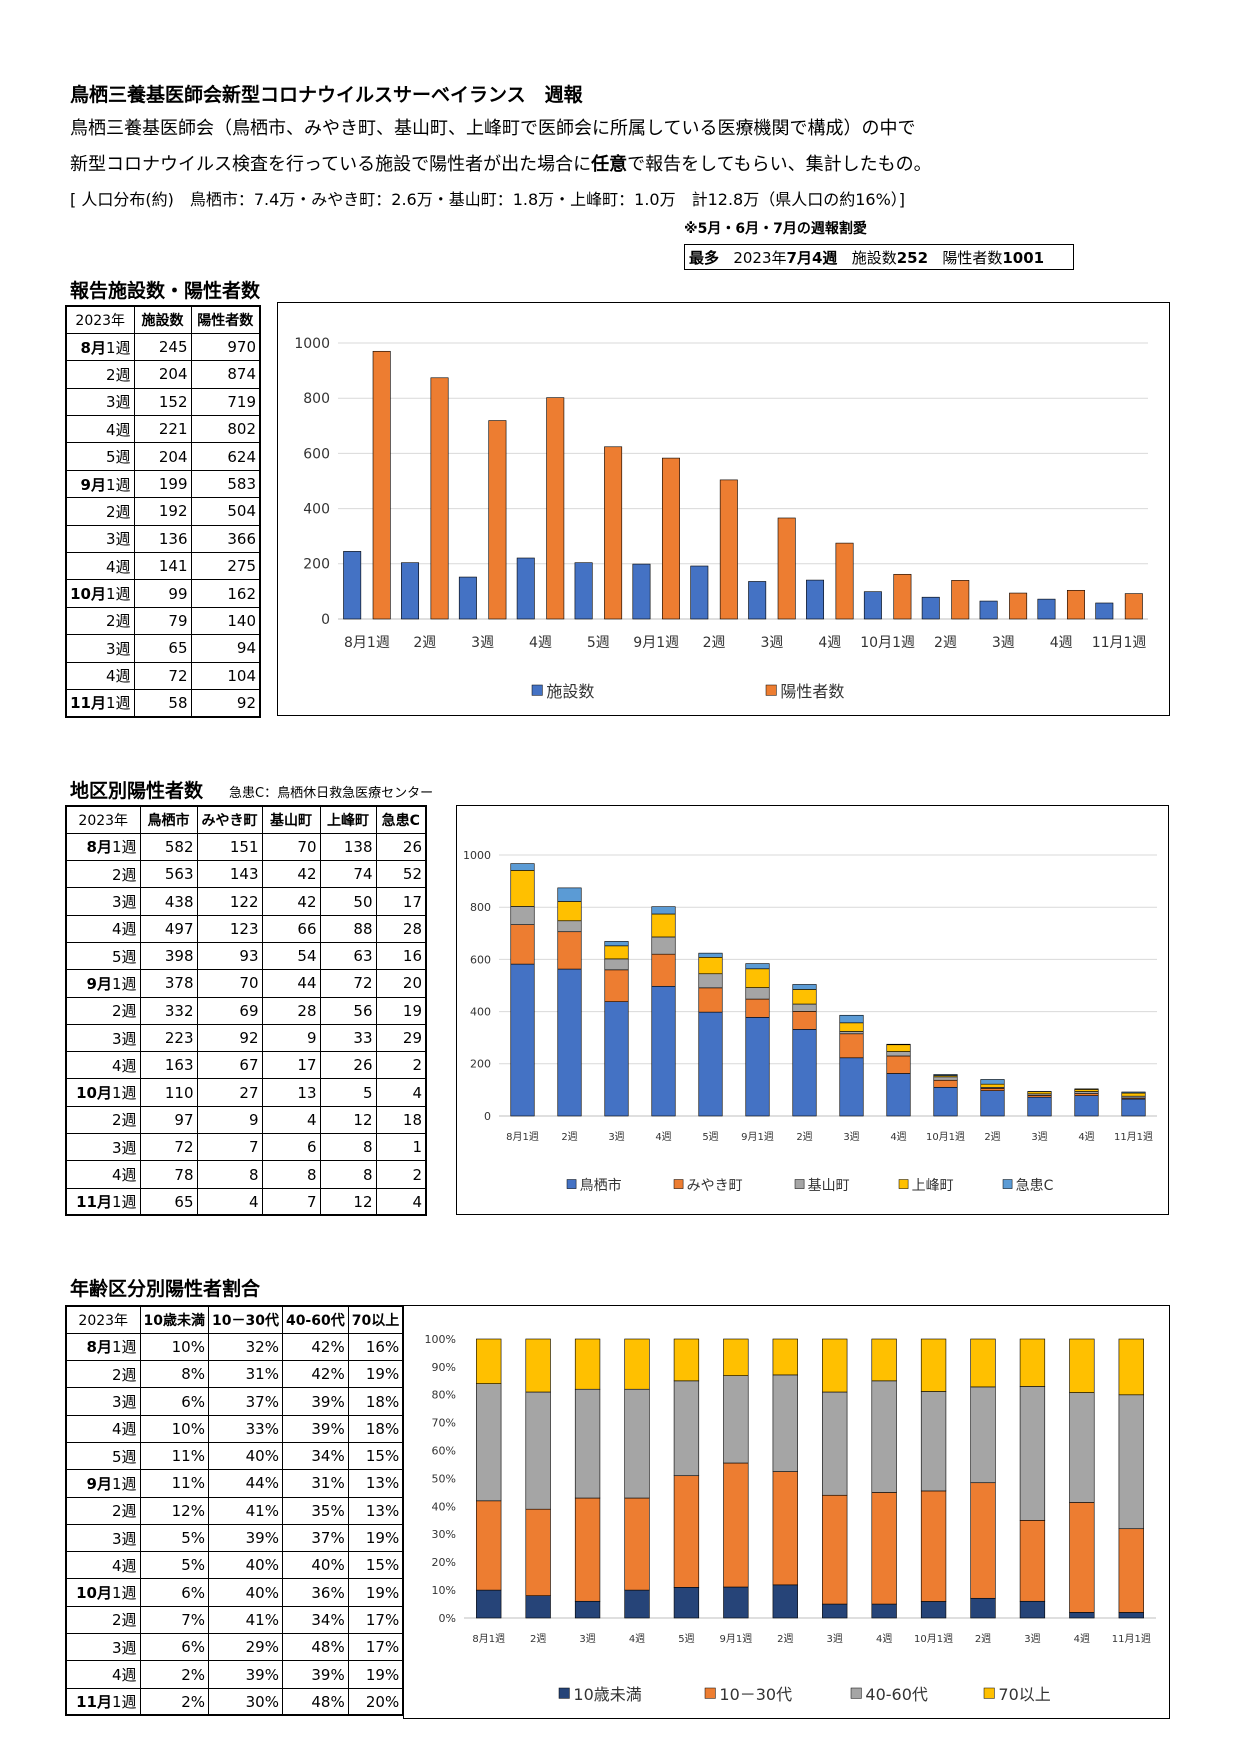 Image resolution: width=1241 pixels, height=1755 pixels. I want to click on intro-line-2-part-a: 新型コロナウイルス検査を行っている施設で陽性者が出た場合に, so click(331, 164).